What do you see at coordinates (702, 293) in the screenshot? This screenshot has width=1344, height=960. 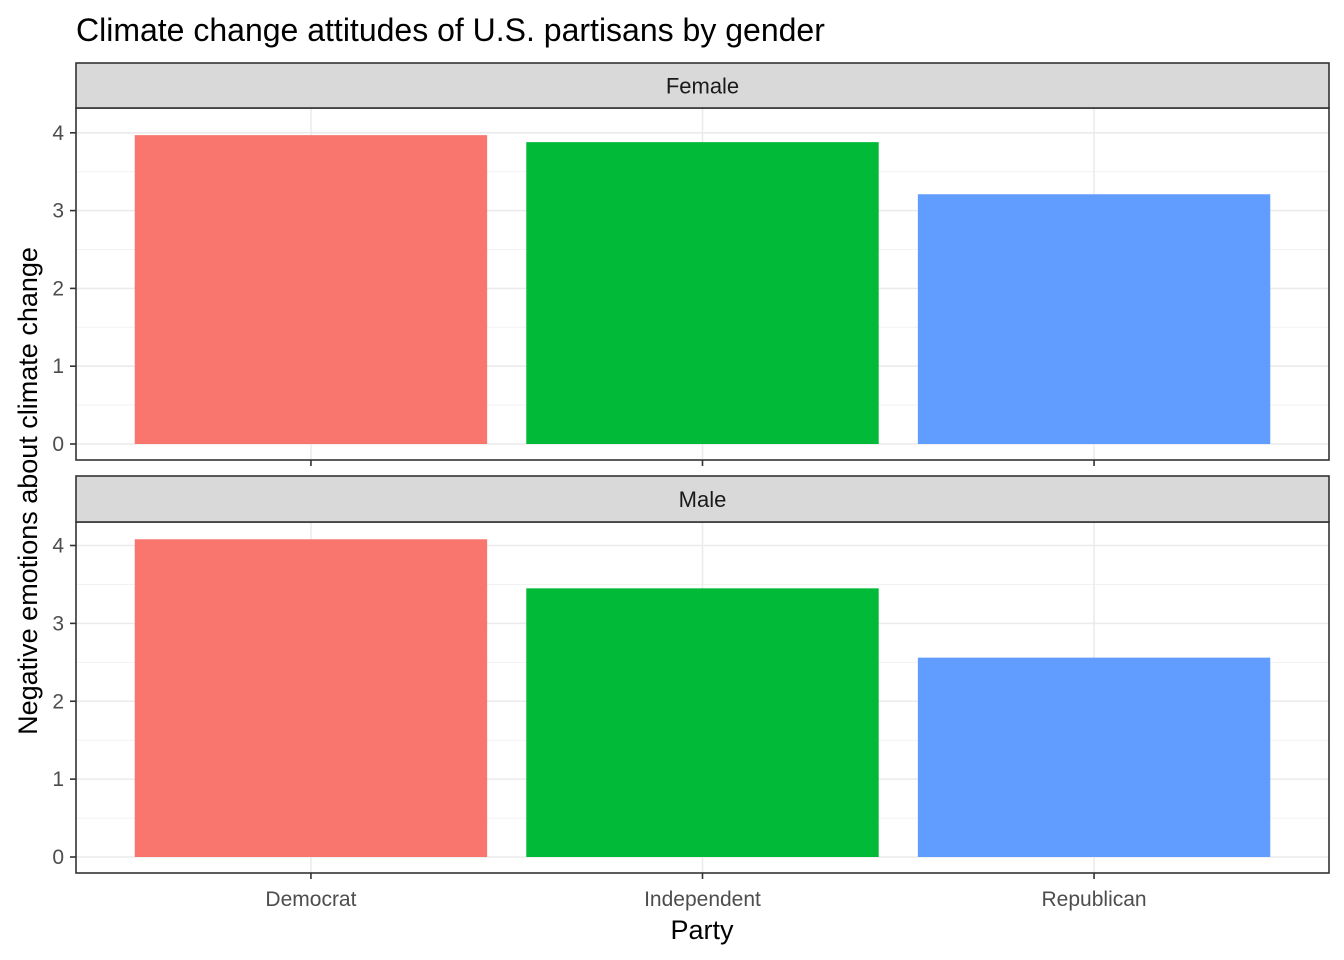 I see `bar-female-independent` at bounding box center [702, 293].